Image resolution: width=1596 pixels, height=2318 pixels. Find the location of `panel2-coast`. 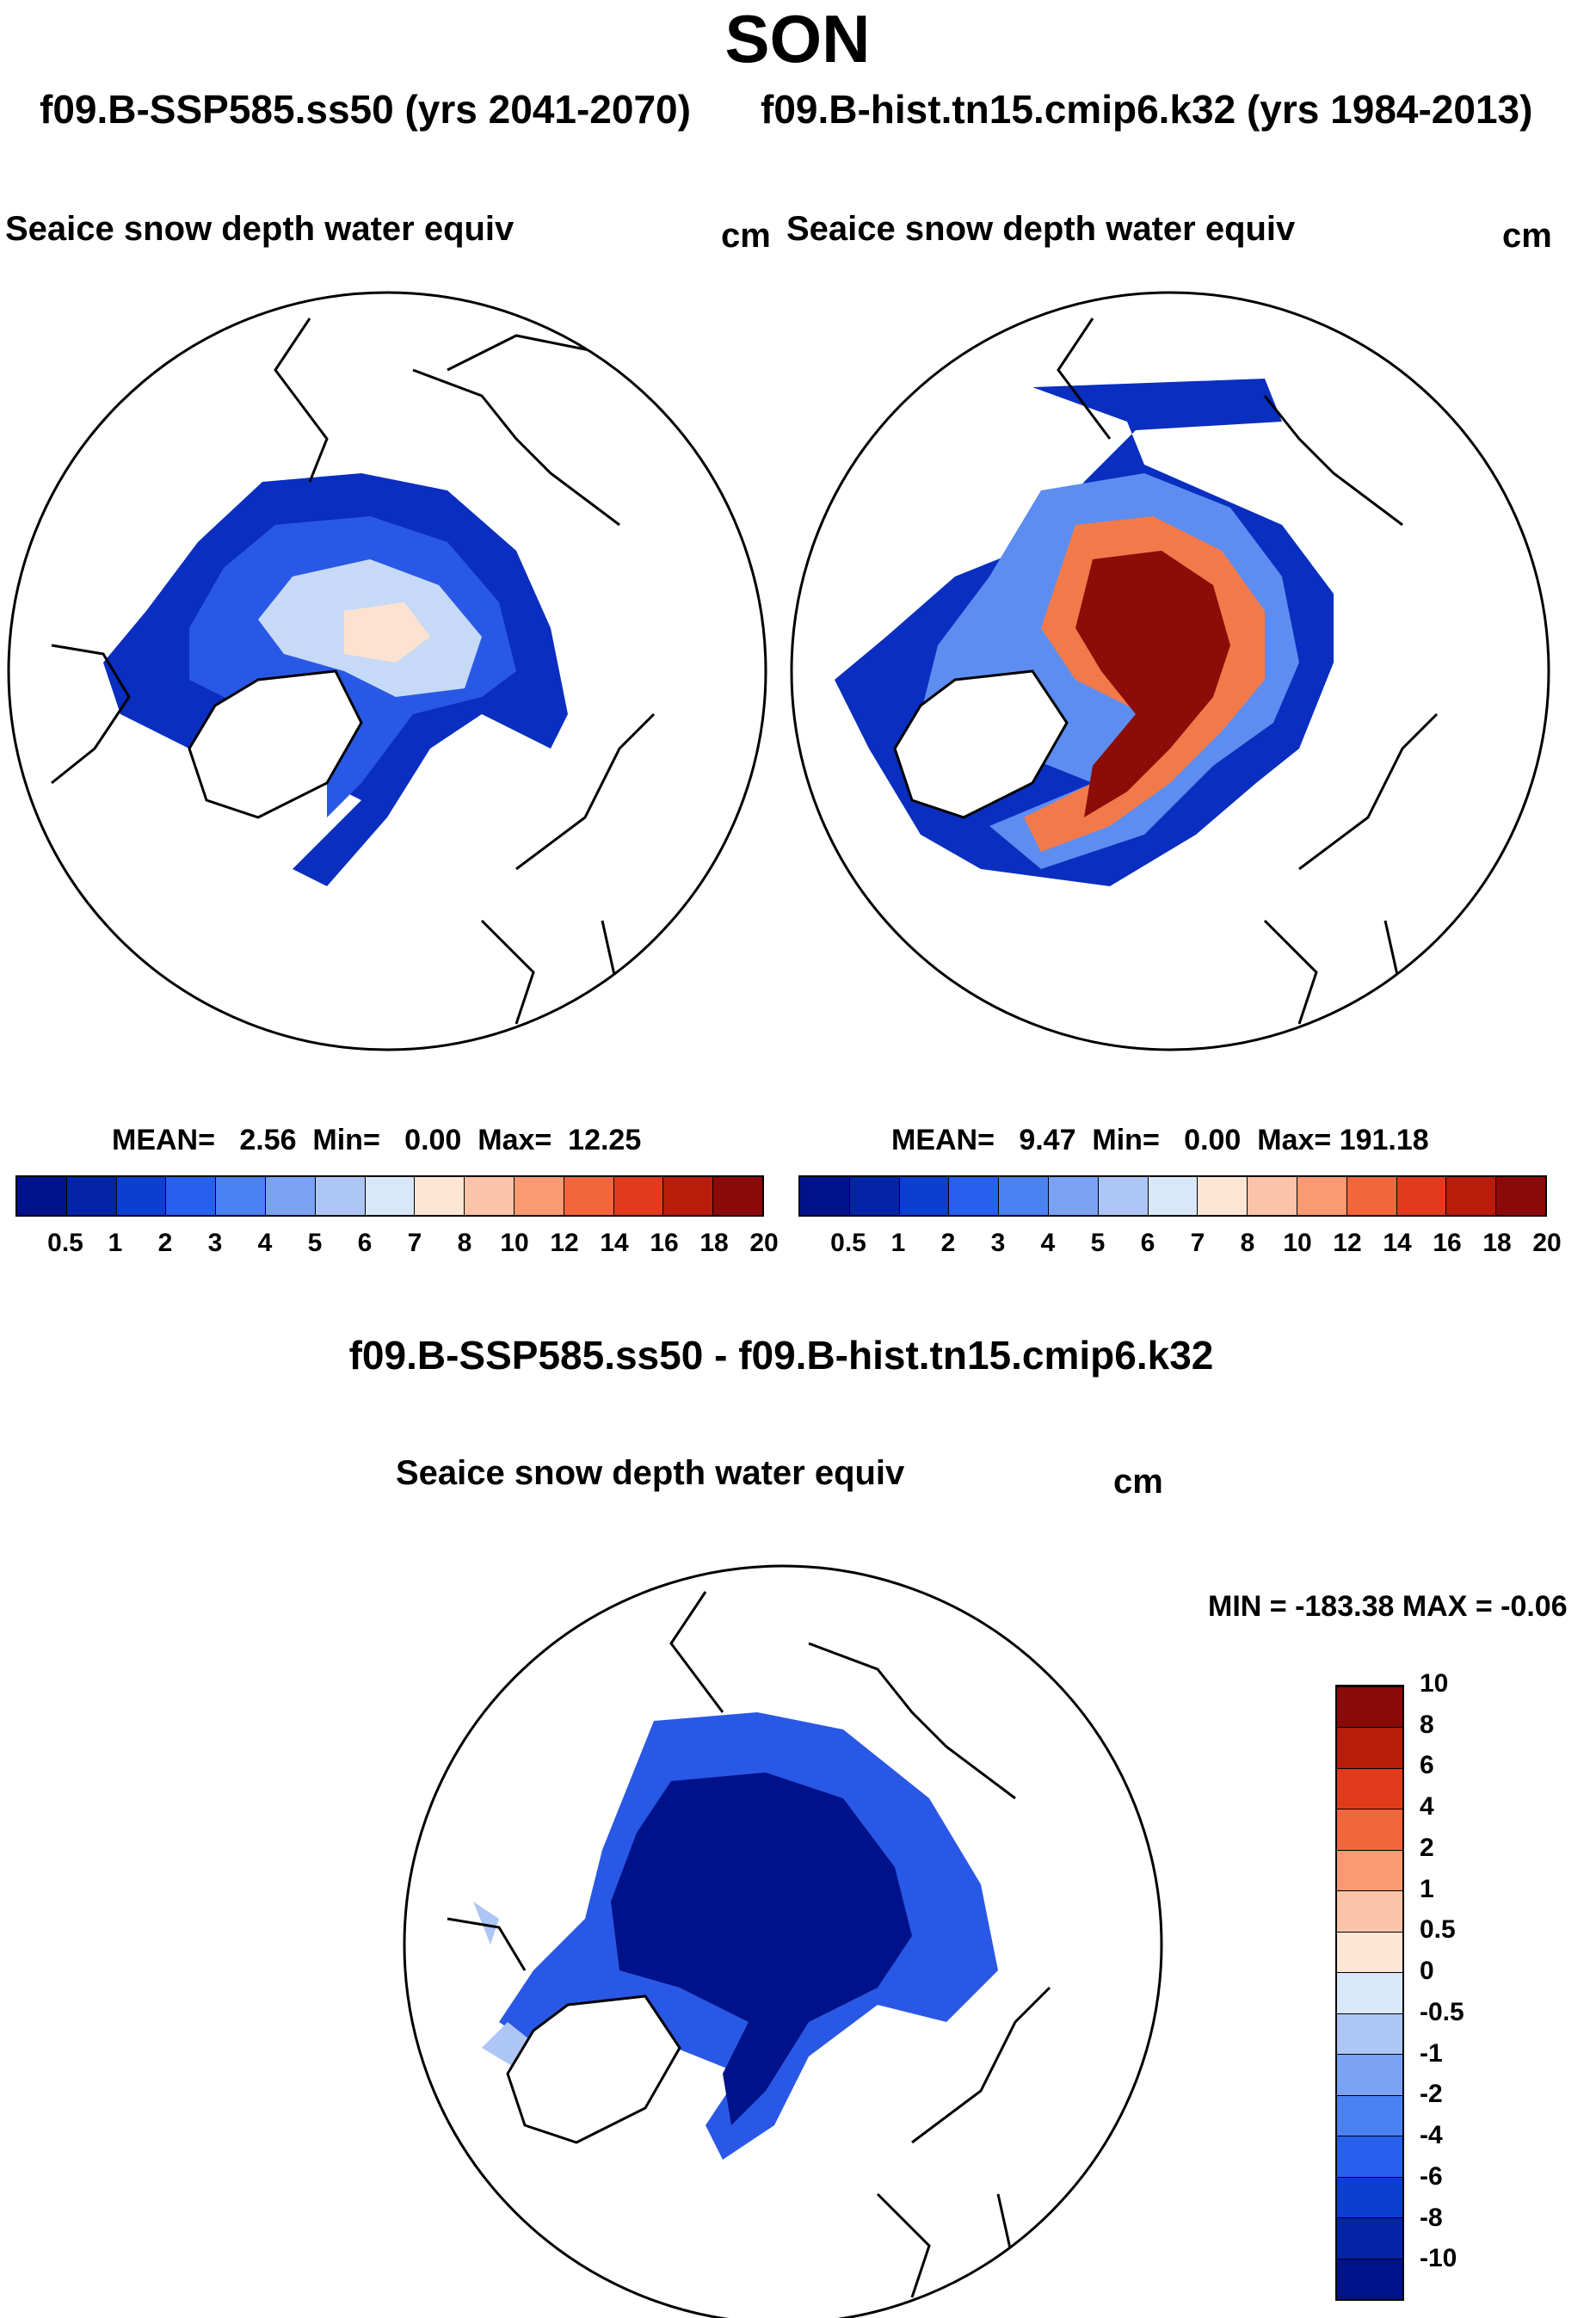

panel2-coast is located at coordinates (1273, 671).